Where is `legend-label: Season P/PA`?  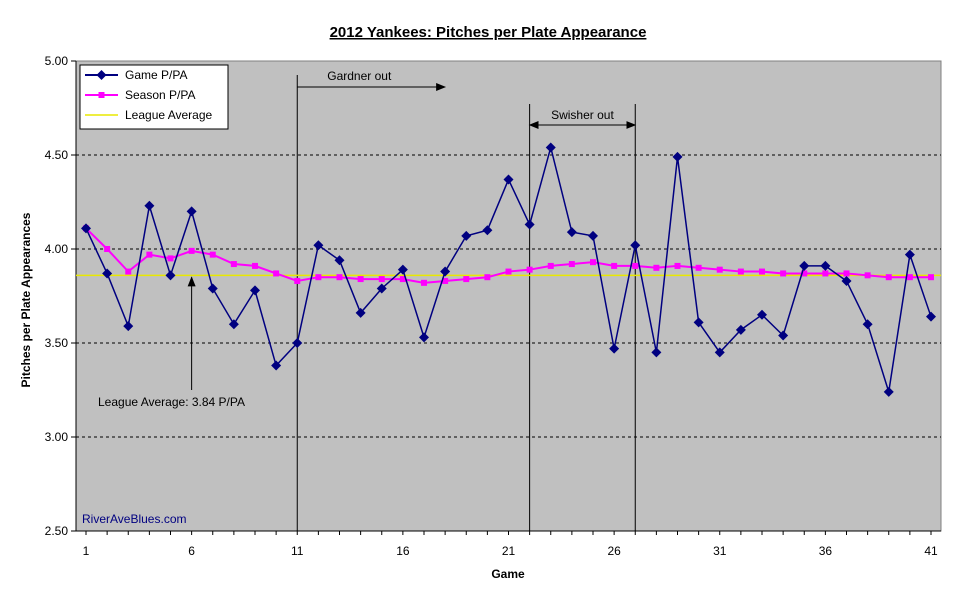
legend-label: Season P/PA is located at coordinates (160, 95).